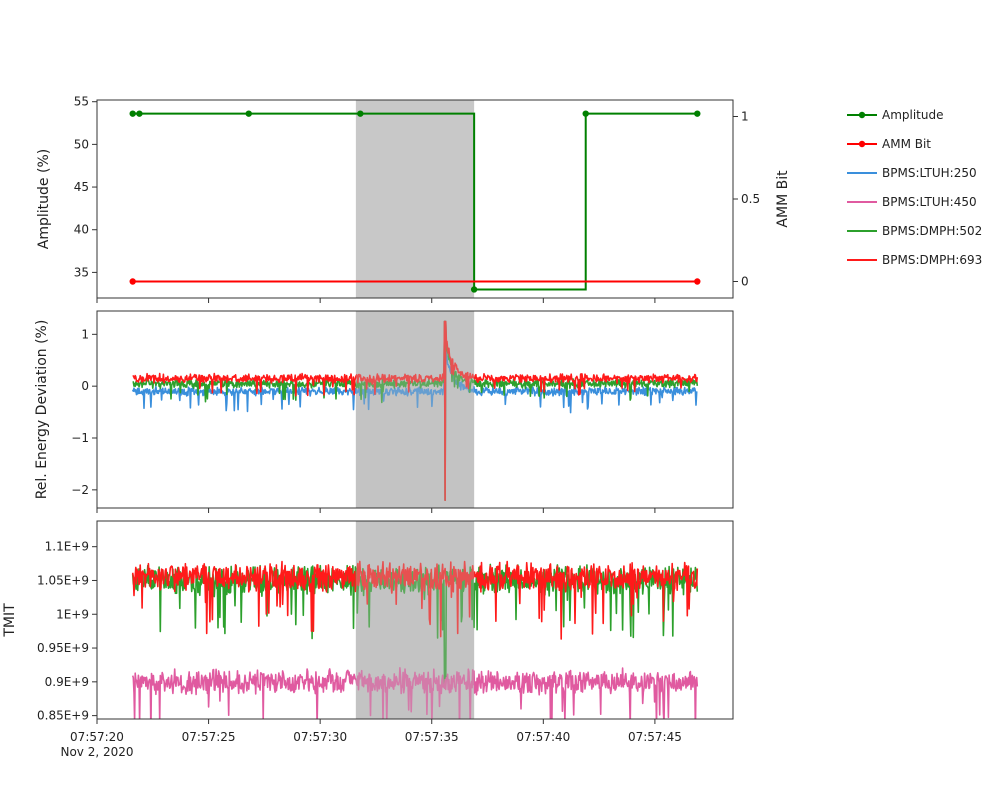 Image resolution: width=1000 pixels, height=800 pixels. What do you see at coordinates (320, 737) in the screenshot?
I see `x-tick-label: 07:57:30` at bounding box center [320, 737].